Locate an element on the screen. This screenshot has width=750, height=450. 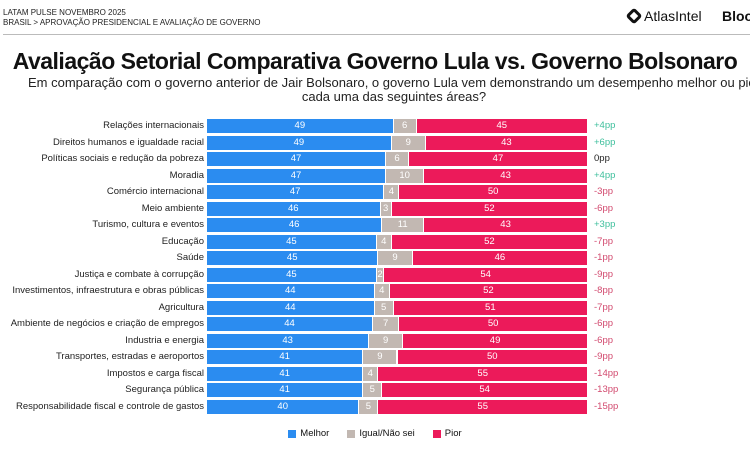
category-label: Relações internacionais is located at coordinates (153, 125).